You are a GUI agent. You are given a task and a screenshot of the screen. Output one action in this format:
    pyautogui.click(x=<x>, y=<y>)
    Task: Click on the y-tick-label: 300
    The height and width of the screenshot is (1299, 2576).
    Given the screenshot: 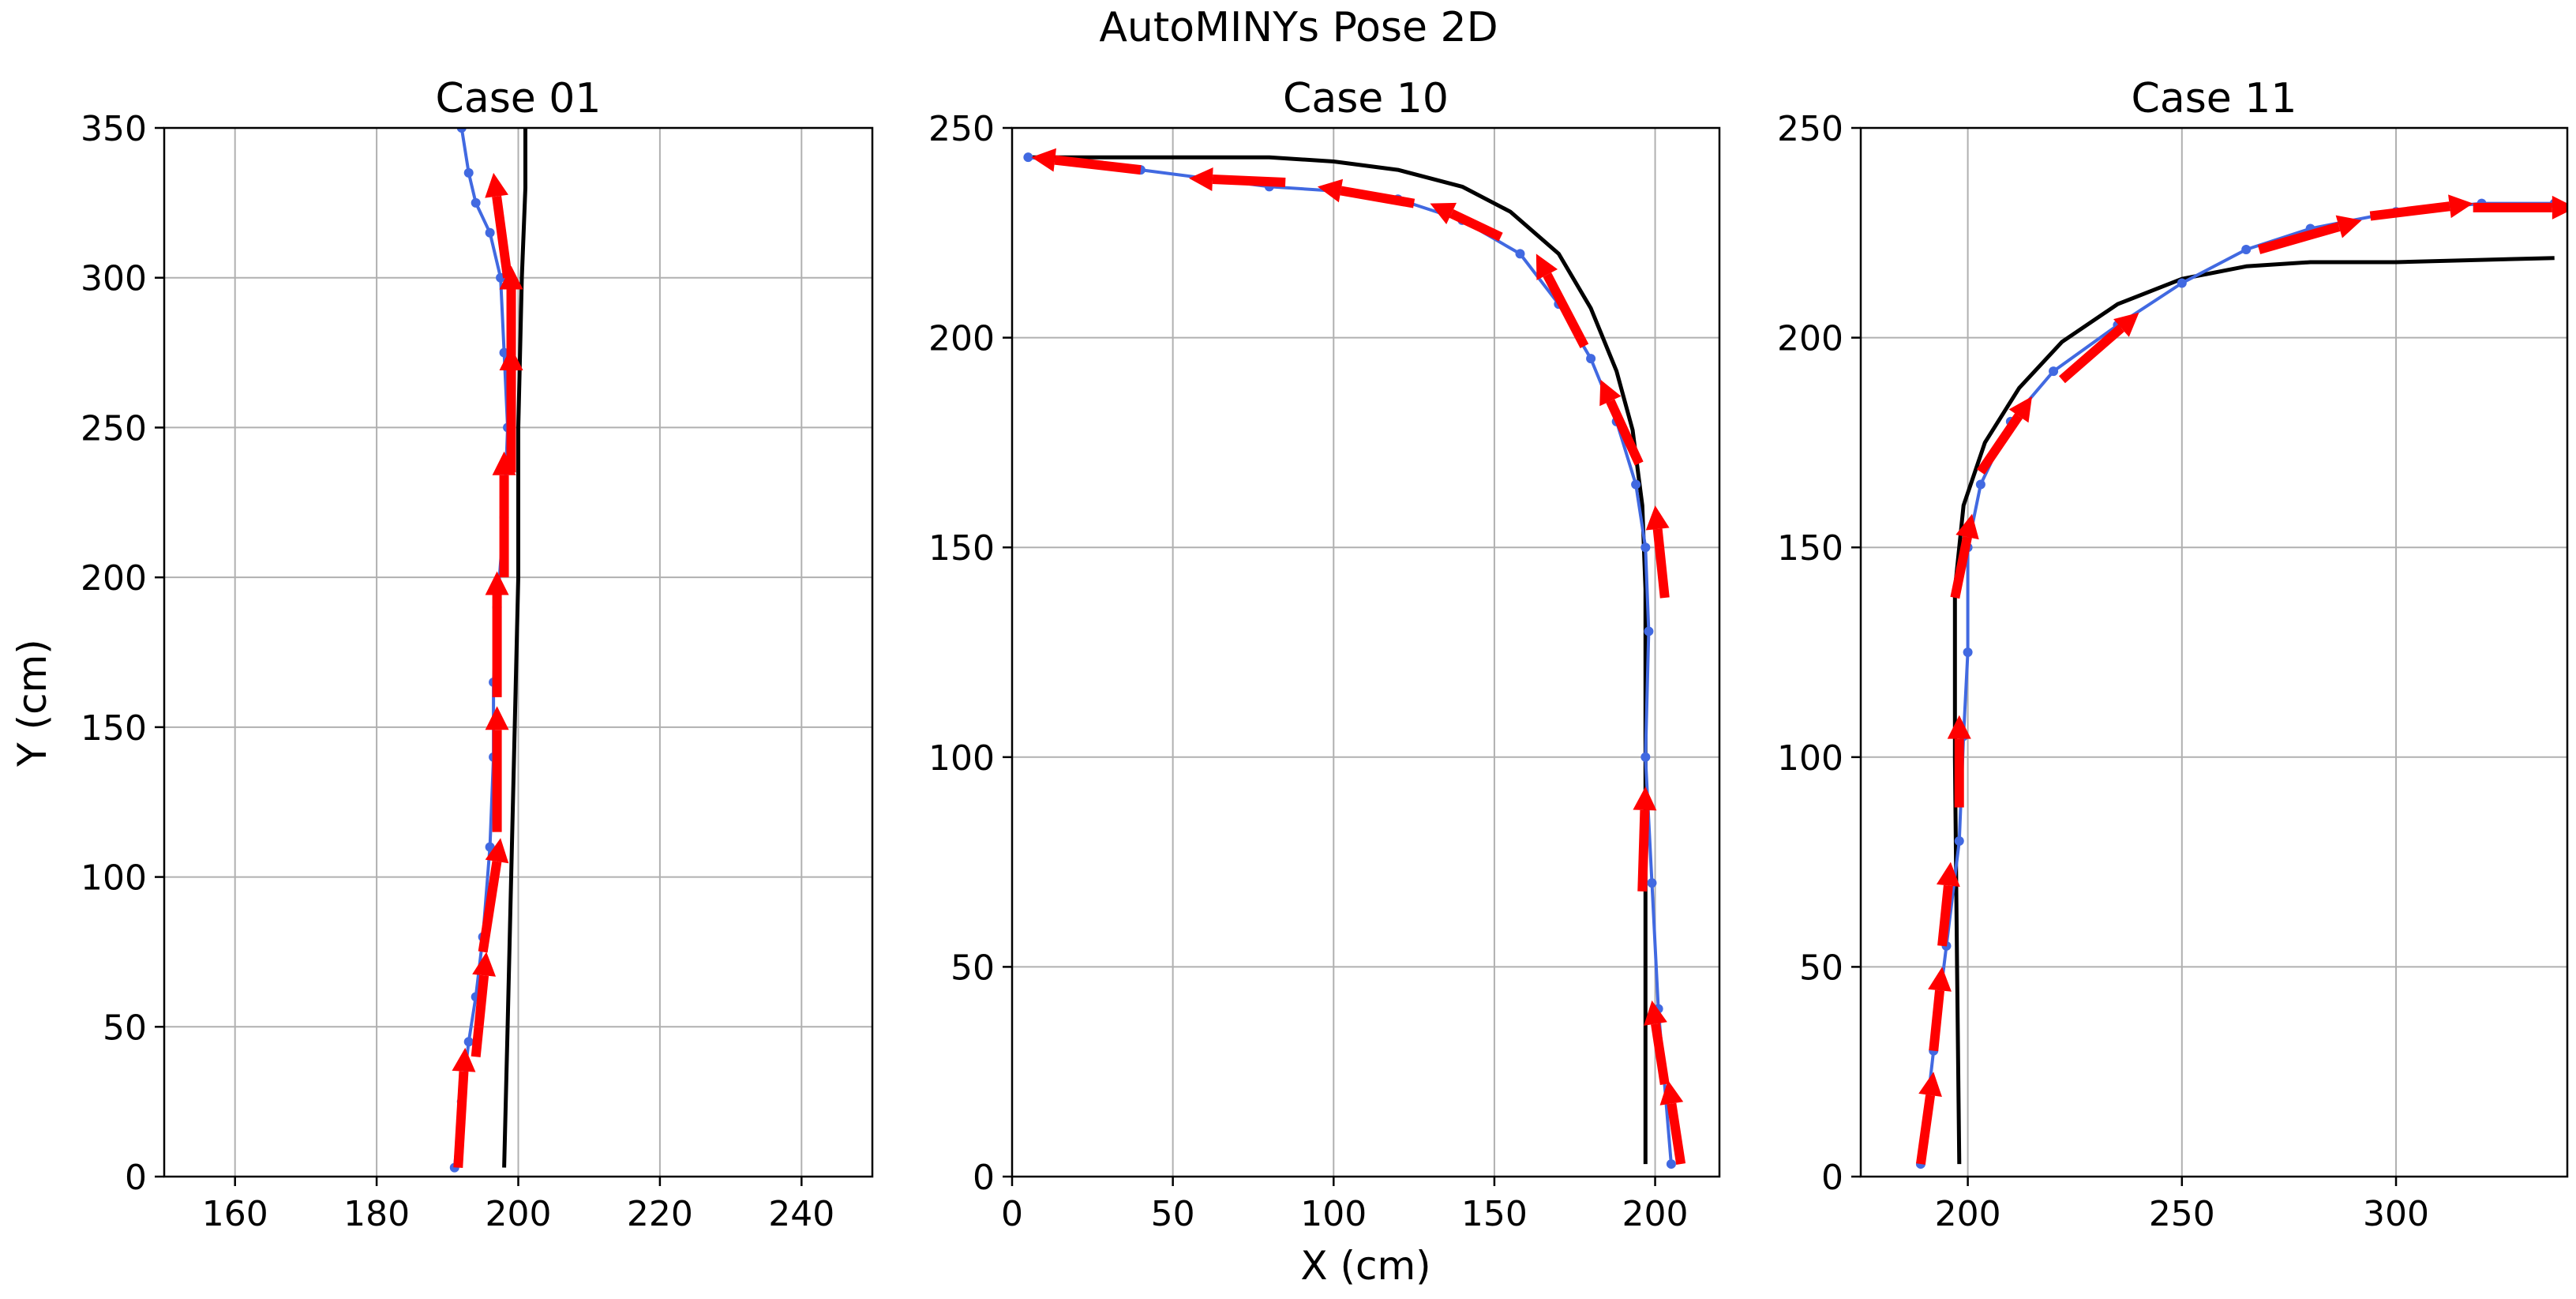 What is the action you would take?
    pyautogui.click(x=114, y=279)
    